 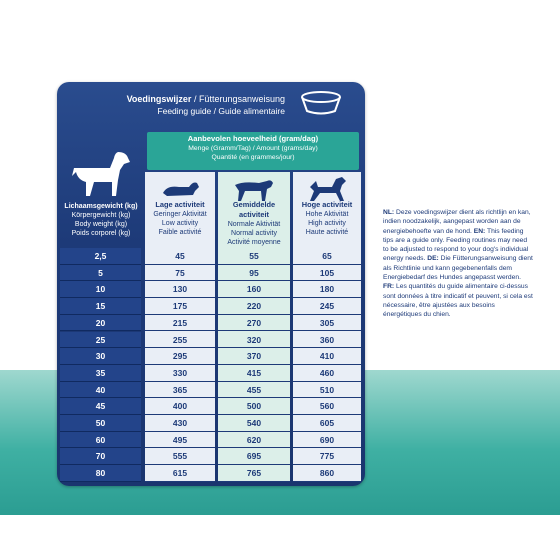 I want to click on amount-cell: 45, so click(x=180, y=256).